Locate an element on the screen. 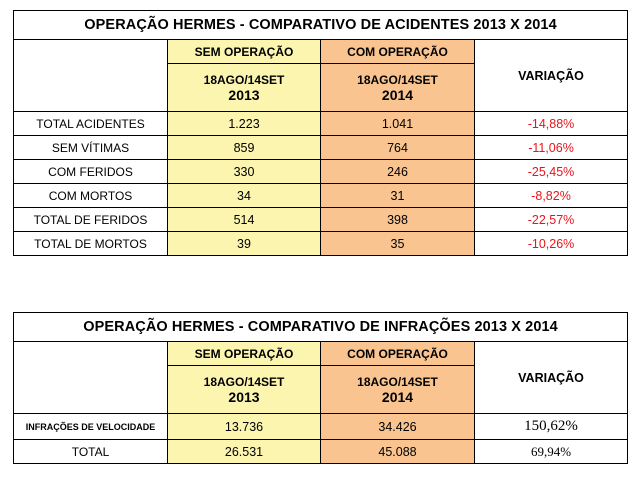  infractions-variation-header: VARIAÇÃO is located at coordinates (551, 377).